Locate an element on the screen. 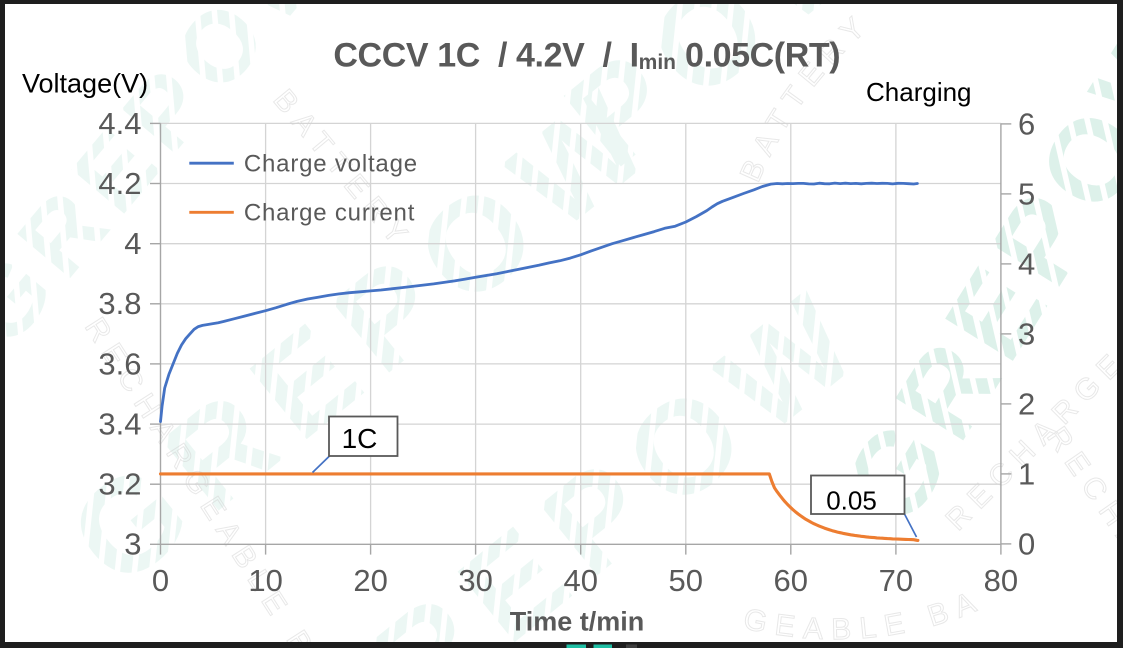  svg-text: 4.2 is located at coordinates (119, 183).